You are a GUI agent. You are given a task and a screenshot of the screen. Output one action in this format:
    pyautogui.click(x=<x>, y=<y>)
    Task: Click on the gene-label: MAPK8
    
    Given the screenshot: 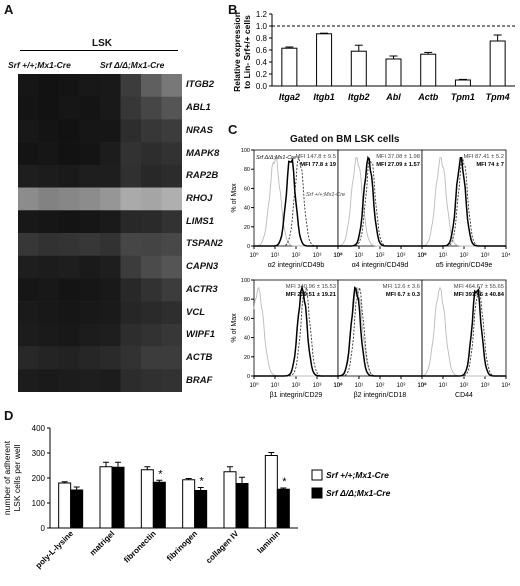 What is the action you would take?
    pyautogui.click(x=203, y=153)
    